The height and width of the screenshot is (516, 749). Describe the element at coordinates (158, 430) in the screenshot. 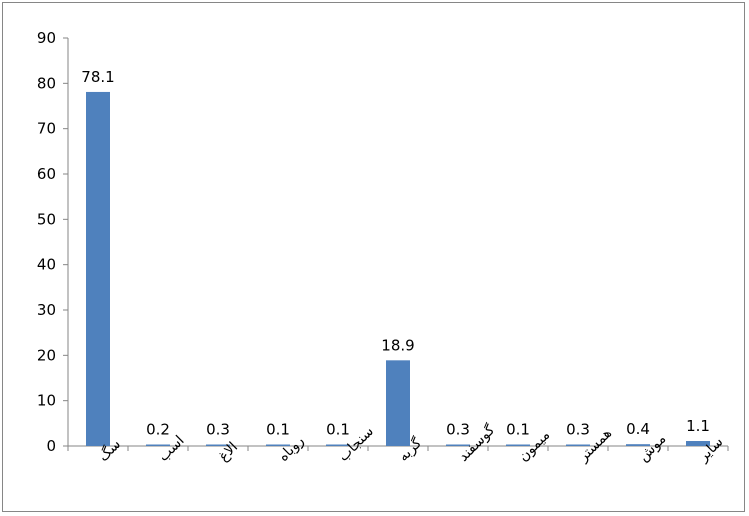

I see `data-label: 0.2` at that location.